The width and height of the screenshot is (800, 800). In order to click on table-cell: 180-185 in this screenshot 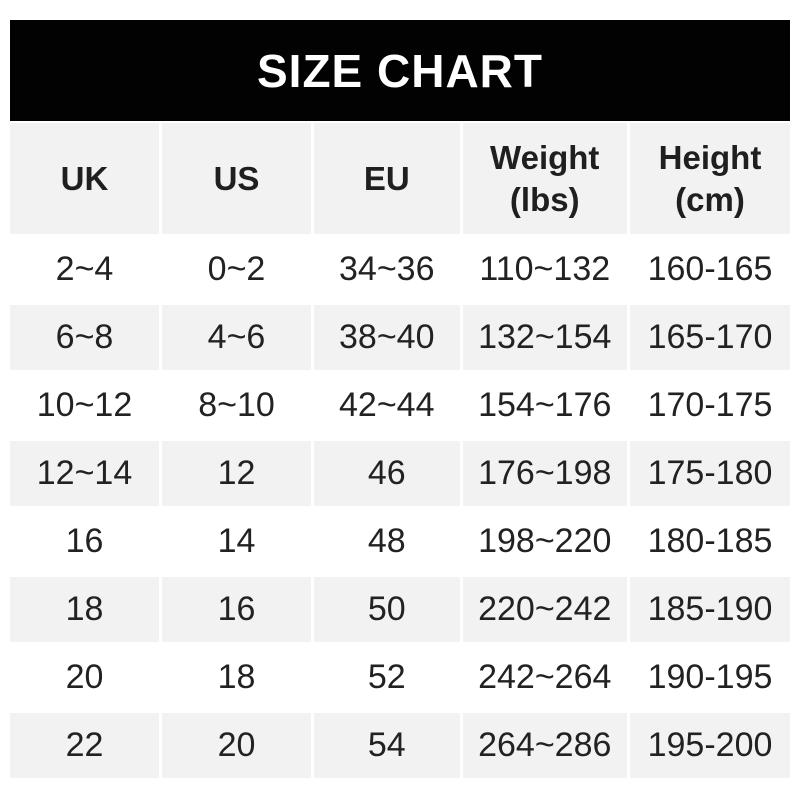, I will do `click(710, 541)`.